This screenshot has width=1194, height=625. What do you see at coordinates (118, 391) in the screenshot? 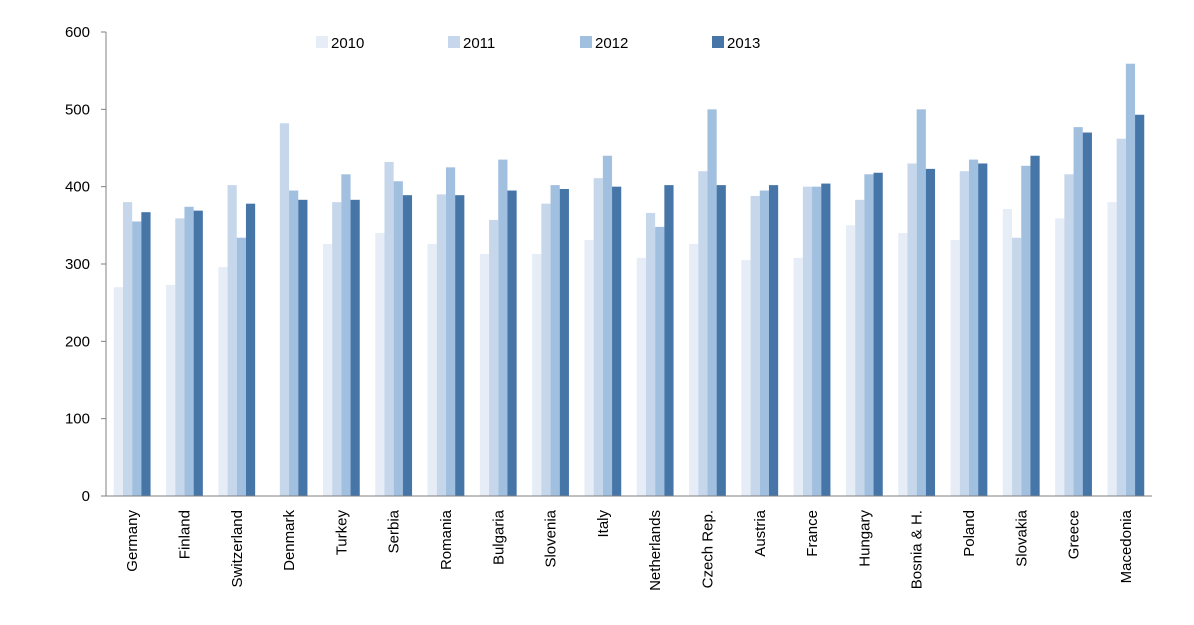
I see `bar-2010-germany` at bounding box center [118, 391].